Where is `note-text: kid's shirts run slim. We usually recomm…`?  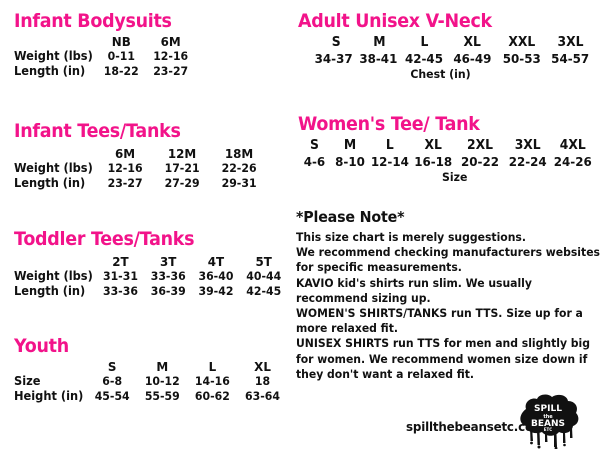 note-text: kid's shirts run slim. We usually recomm… is located at coordinates (414, 290).